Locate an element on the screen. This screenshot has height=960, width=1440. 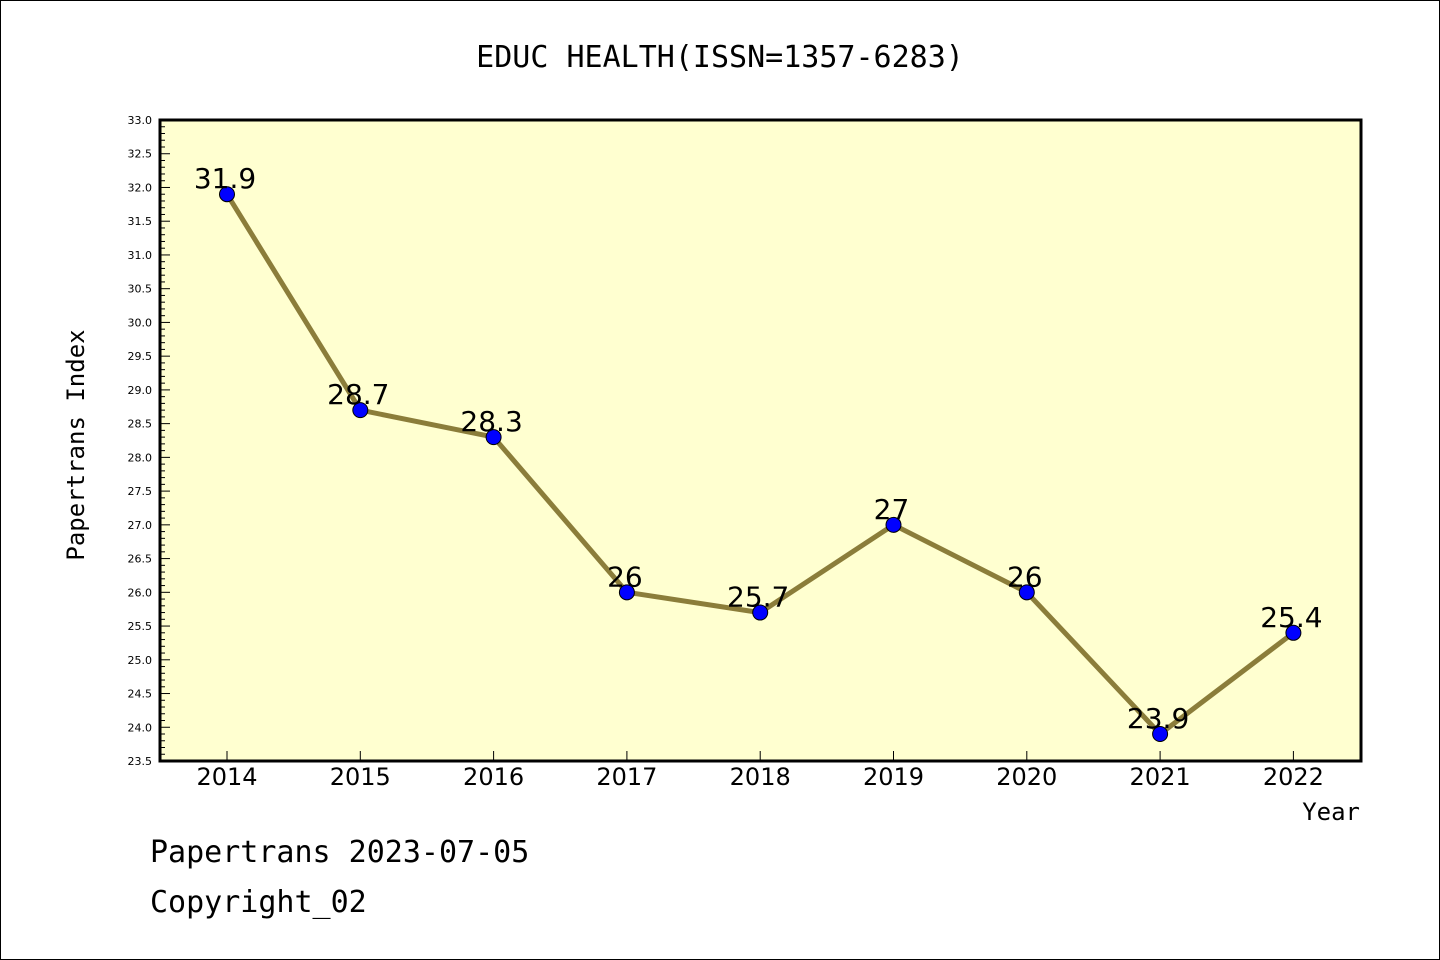
data-label: 23.9 is located at coordinates (1158, 718).